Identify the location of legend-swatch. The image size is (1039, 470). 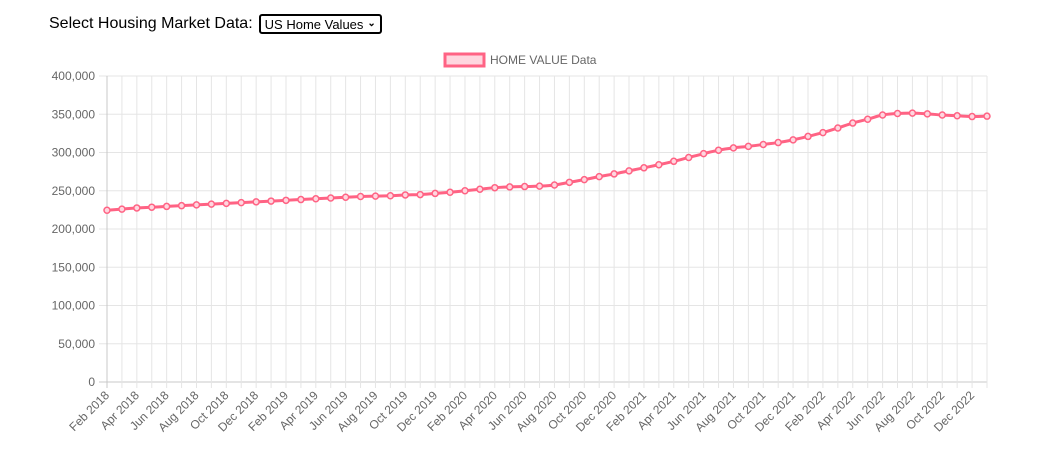
(464, 60).